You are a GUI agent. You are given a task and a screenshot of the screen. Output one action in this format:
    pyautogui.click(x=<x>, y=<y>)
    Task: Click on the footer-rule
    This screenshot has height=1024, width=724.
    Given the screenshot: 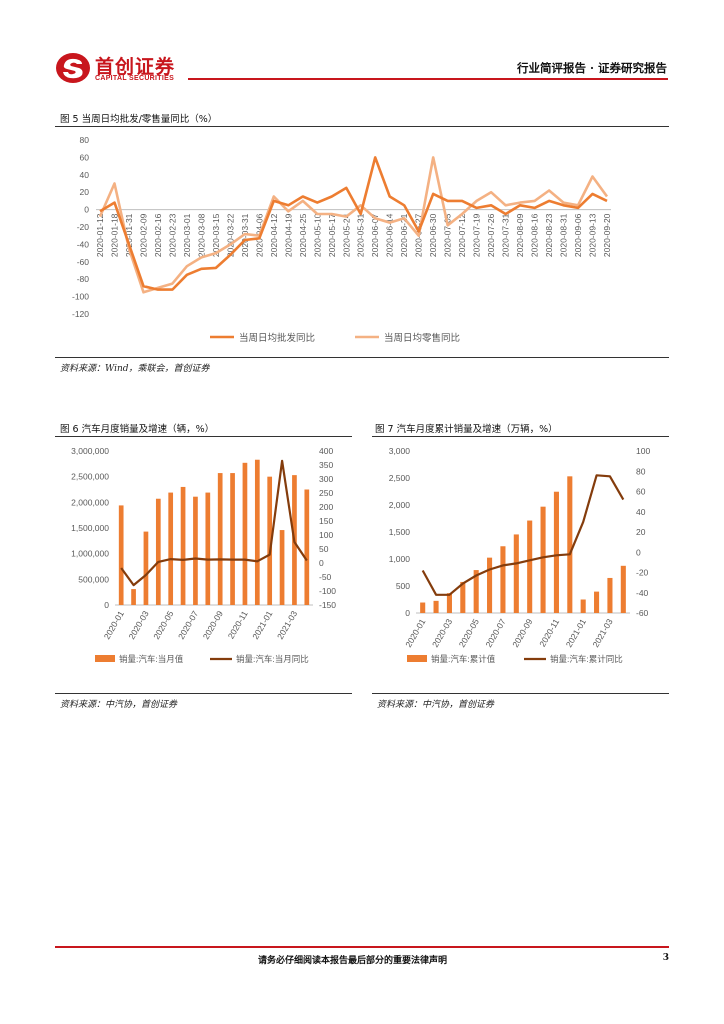 What is the action you would take?
    pyautogui.click(x=362, y=947)
    